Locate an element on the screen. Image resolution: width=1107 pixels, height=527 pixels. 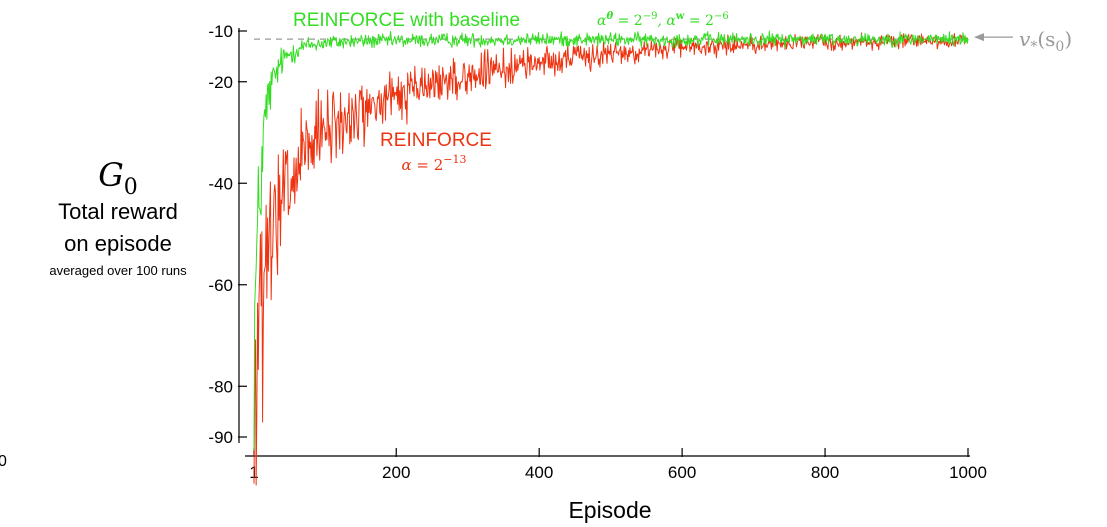
reference-line-label-text: v*(s0) is located at coordinates (1045, 41).